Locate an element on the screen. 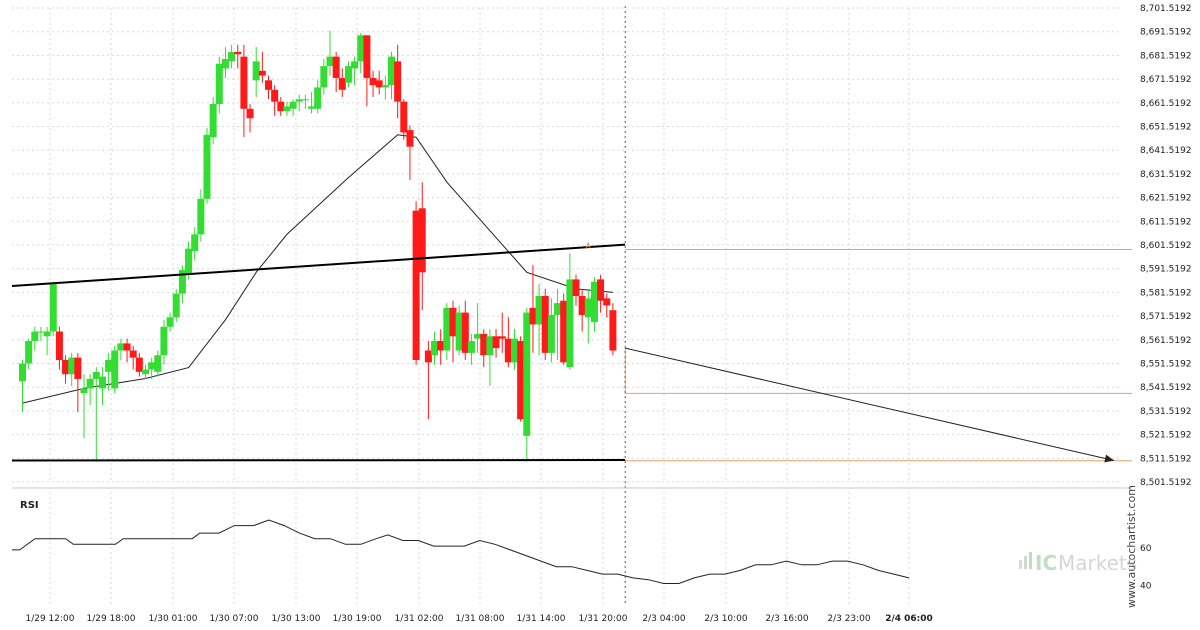 Image resolution: width=1200 pixels, height=630 pixels. rsi-y-tick-label: 40 is located at coordinates (1146, 586).